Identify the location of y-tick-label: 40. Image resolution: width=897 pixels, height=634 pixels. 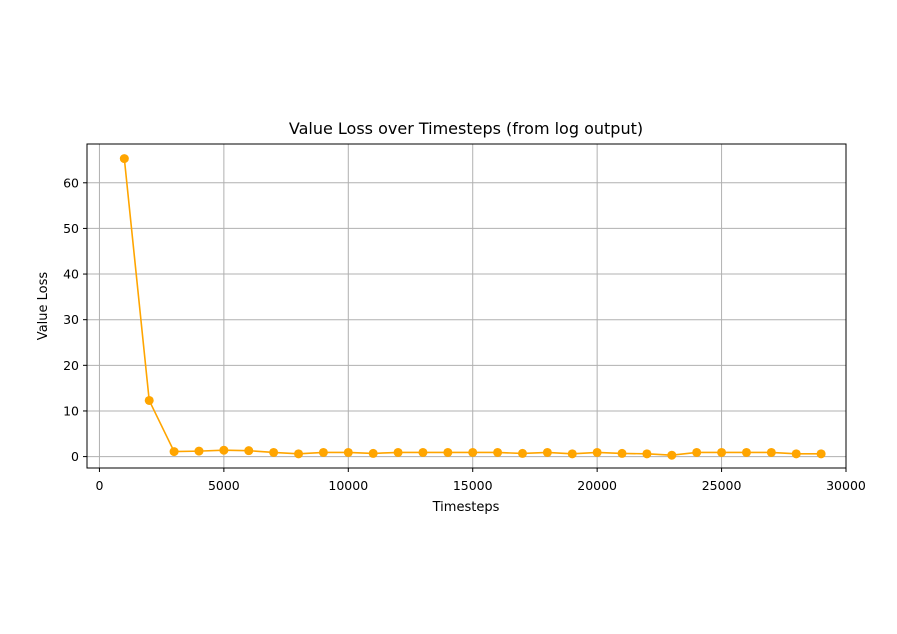
(71, 274).